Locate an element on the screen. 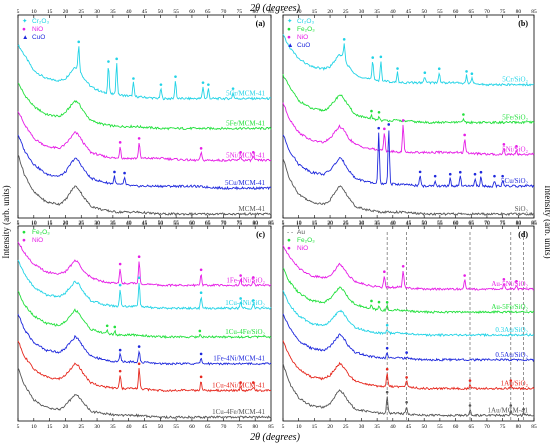 The height and width of the screenshot is (444, 550). series-label: 1Cu-4Fe/SiO₂ is located at coordinates (245, 332).